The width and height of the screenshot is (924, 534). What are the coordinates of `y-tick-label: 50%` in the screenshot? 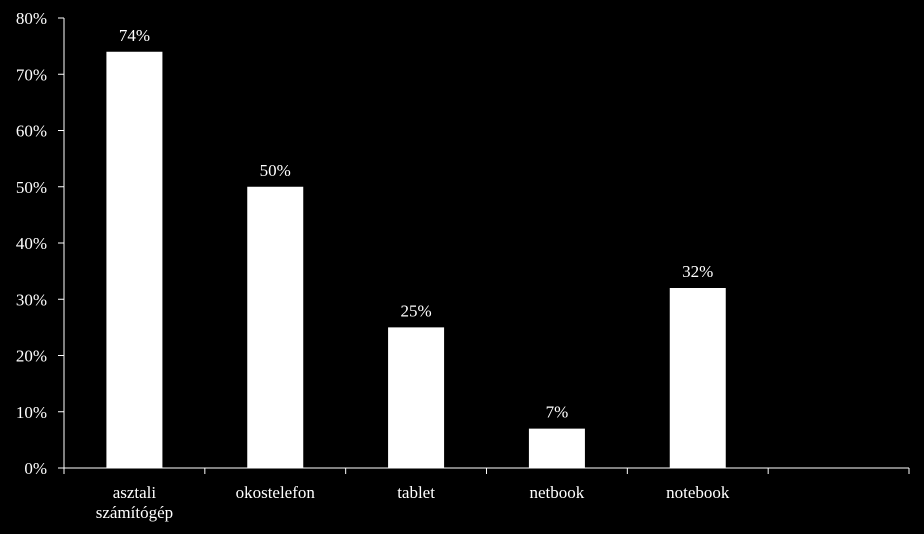 It's located at (31, 187).